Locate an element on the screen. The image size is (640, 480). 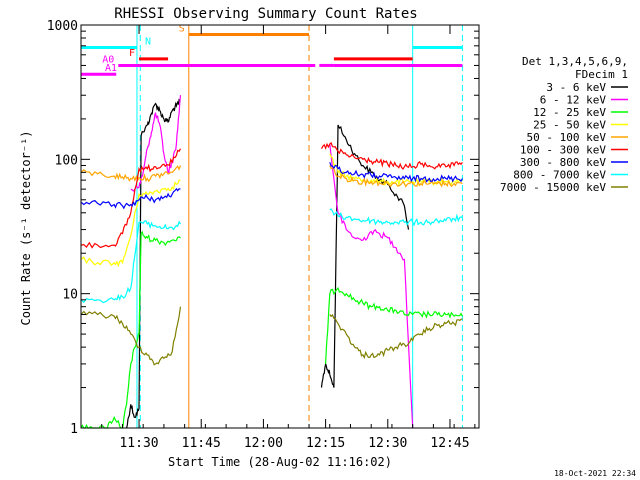
annotation-label-n: N is located at coordinates (148, 41).